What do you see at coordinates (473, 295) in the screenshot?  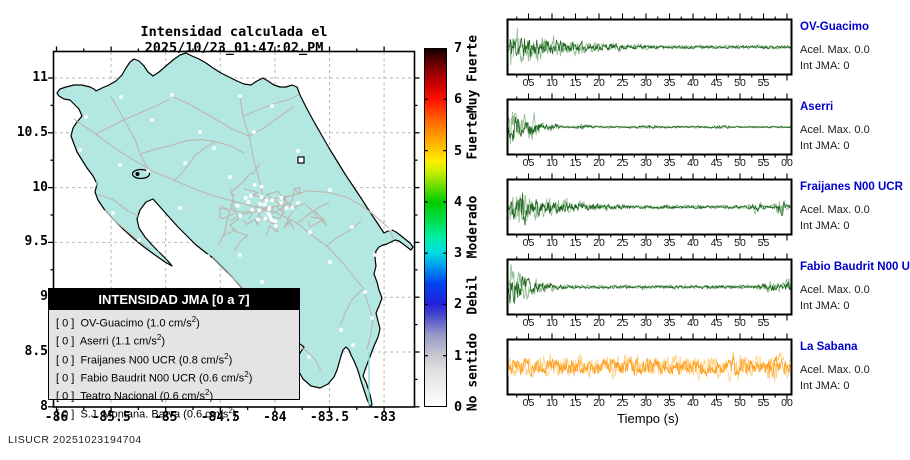 I see `colorbar-category-label: Debil` at bounding box center [473, 295].